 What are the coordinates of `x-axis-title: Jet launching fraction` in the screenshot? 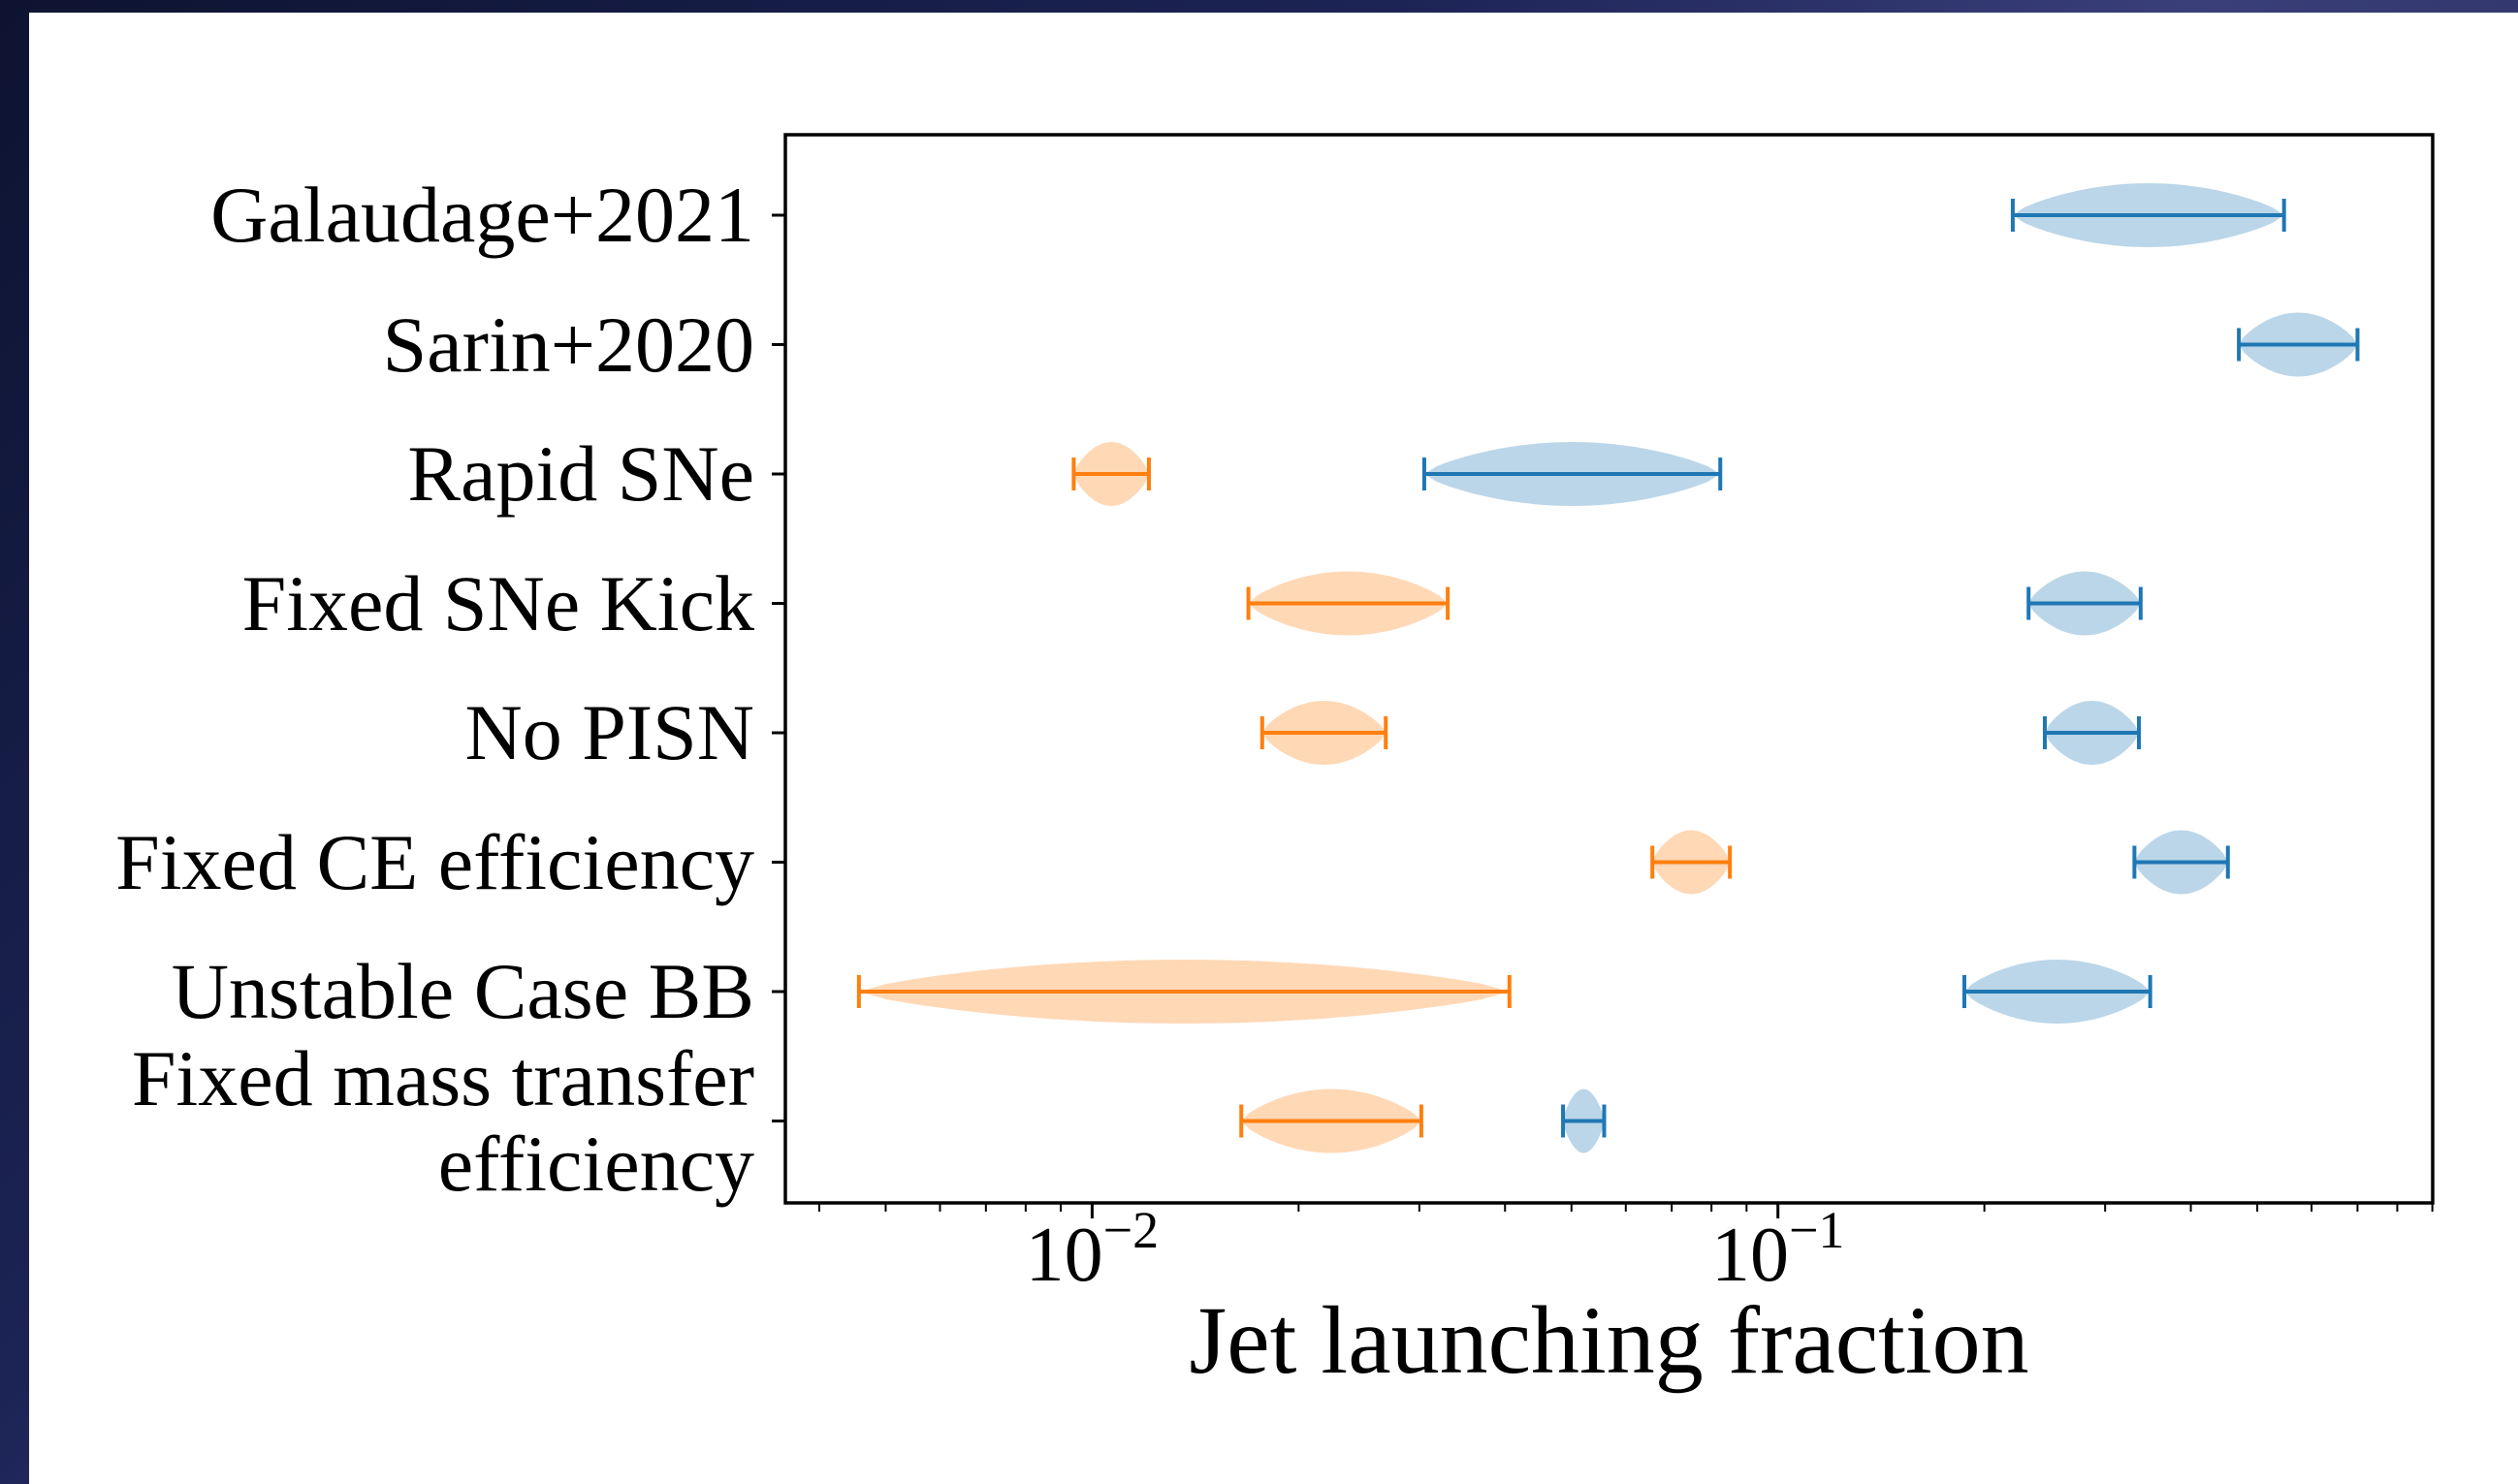 It's located at (1609, 1340).